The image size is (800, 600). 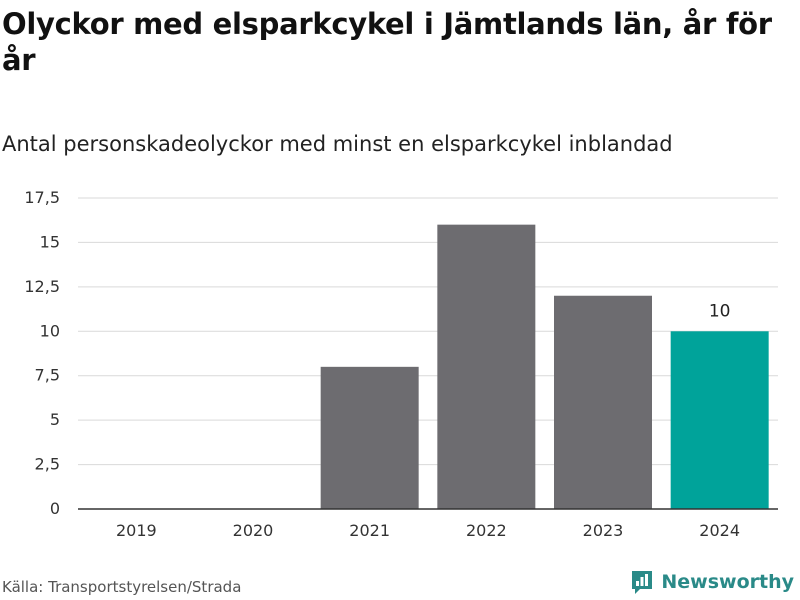 What do you see at coordinates (727, 582) in the screenshot?
I see `brand-name: Newsworthy` at bounding box center [727, 582].